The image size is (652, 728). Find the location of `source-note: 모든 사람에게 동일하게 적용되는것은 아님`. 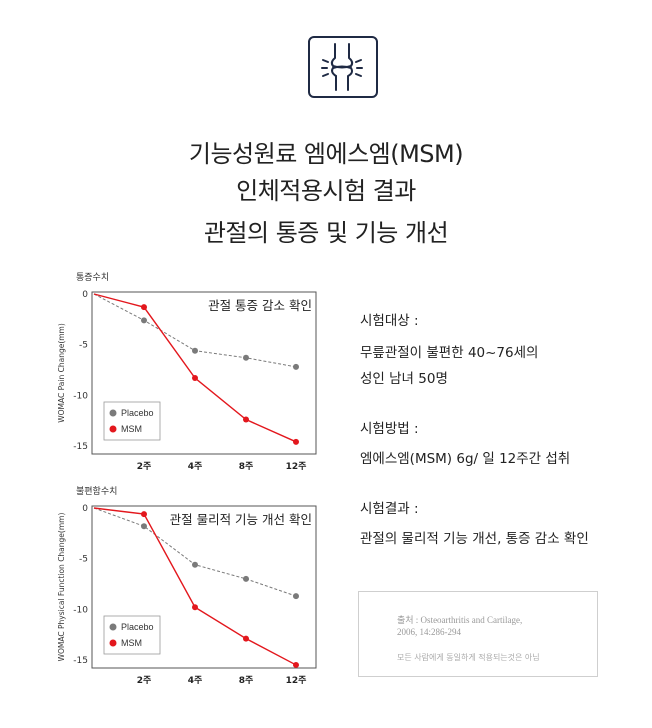

source-note: 모든 사람에게 동일하게 적용되는것은 아님 is located at coordinates (468, 657).